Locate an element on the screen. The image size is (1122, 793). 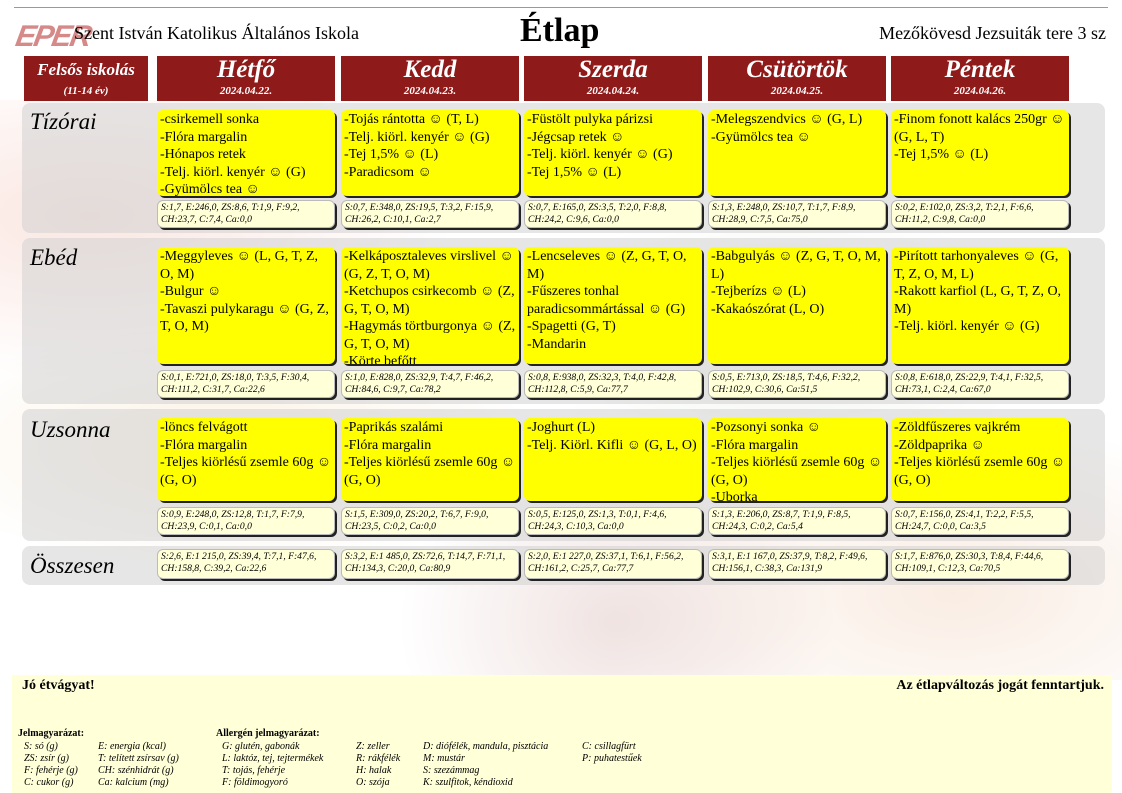
change-notice: Az étlapváltozás jogát fenntartjuk. is located at coordinates (1000, 685).